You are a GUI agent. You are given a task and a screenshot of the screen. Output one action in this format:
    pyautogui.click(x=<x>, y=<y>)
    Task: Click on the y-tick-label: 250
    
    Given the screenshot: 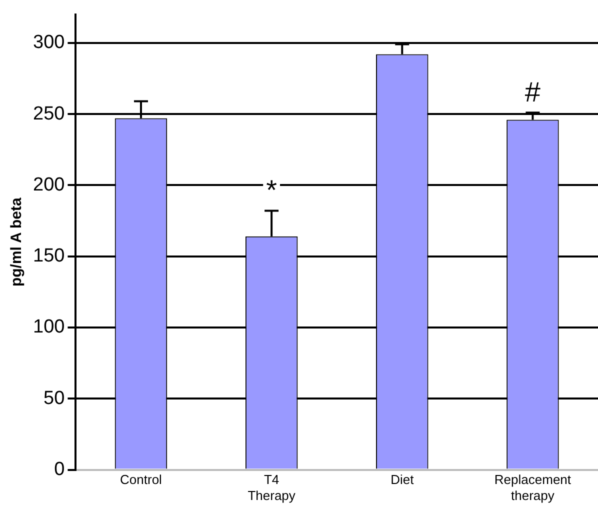 What is the action you would take?
    pyautogui.click(x=49, y=113)
    